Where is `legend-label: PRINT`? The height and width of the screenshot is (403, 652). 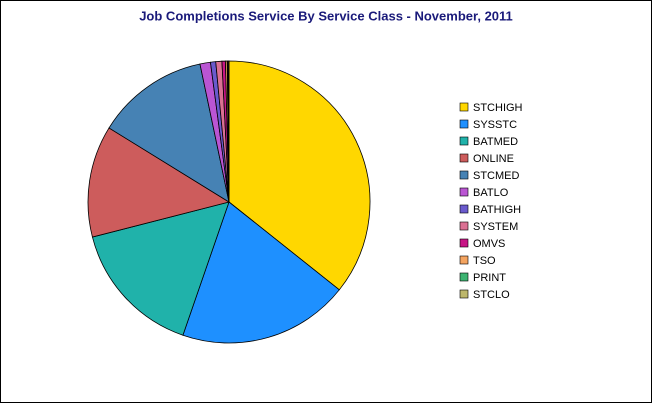 legend-label: PRINT is located at coordinates (489, 278).